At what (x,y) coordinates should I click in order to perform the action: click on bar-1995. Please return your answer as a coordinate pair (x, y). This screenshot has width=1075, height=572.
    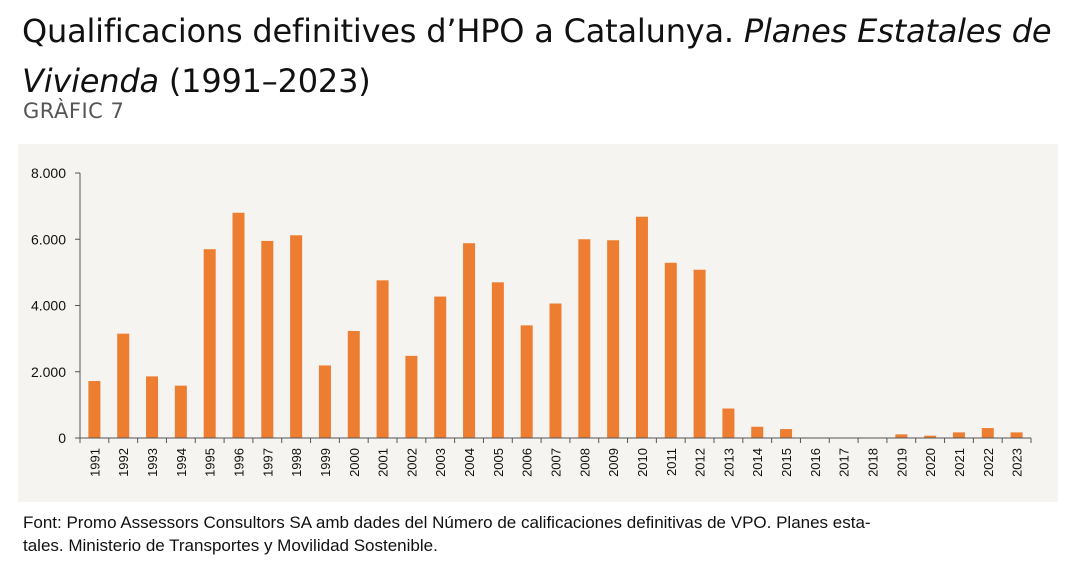
    Looking at the image, I should click on (209, 343).